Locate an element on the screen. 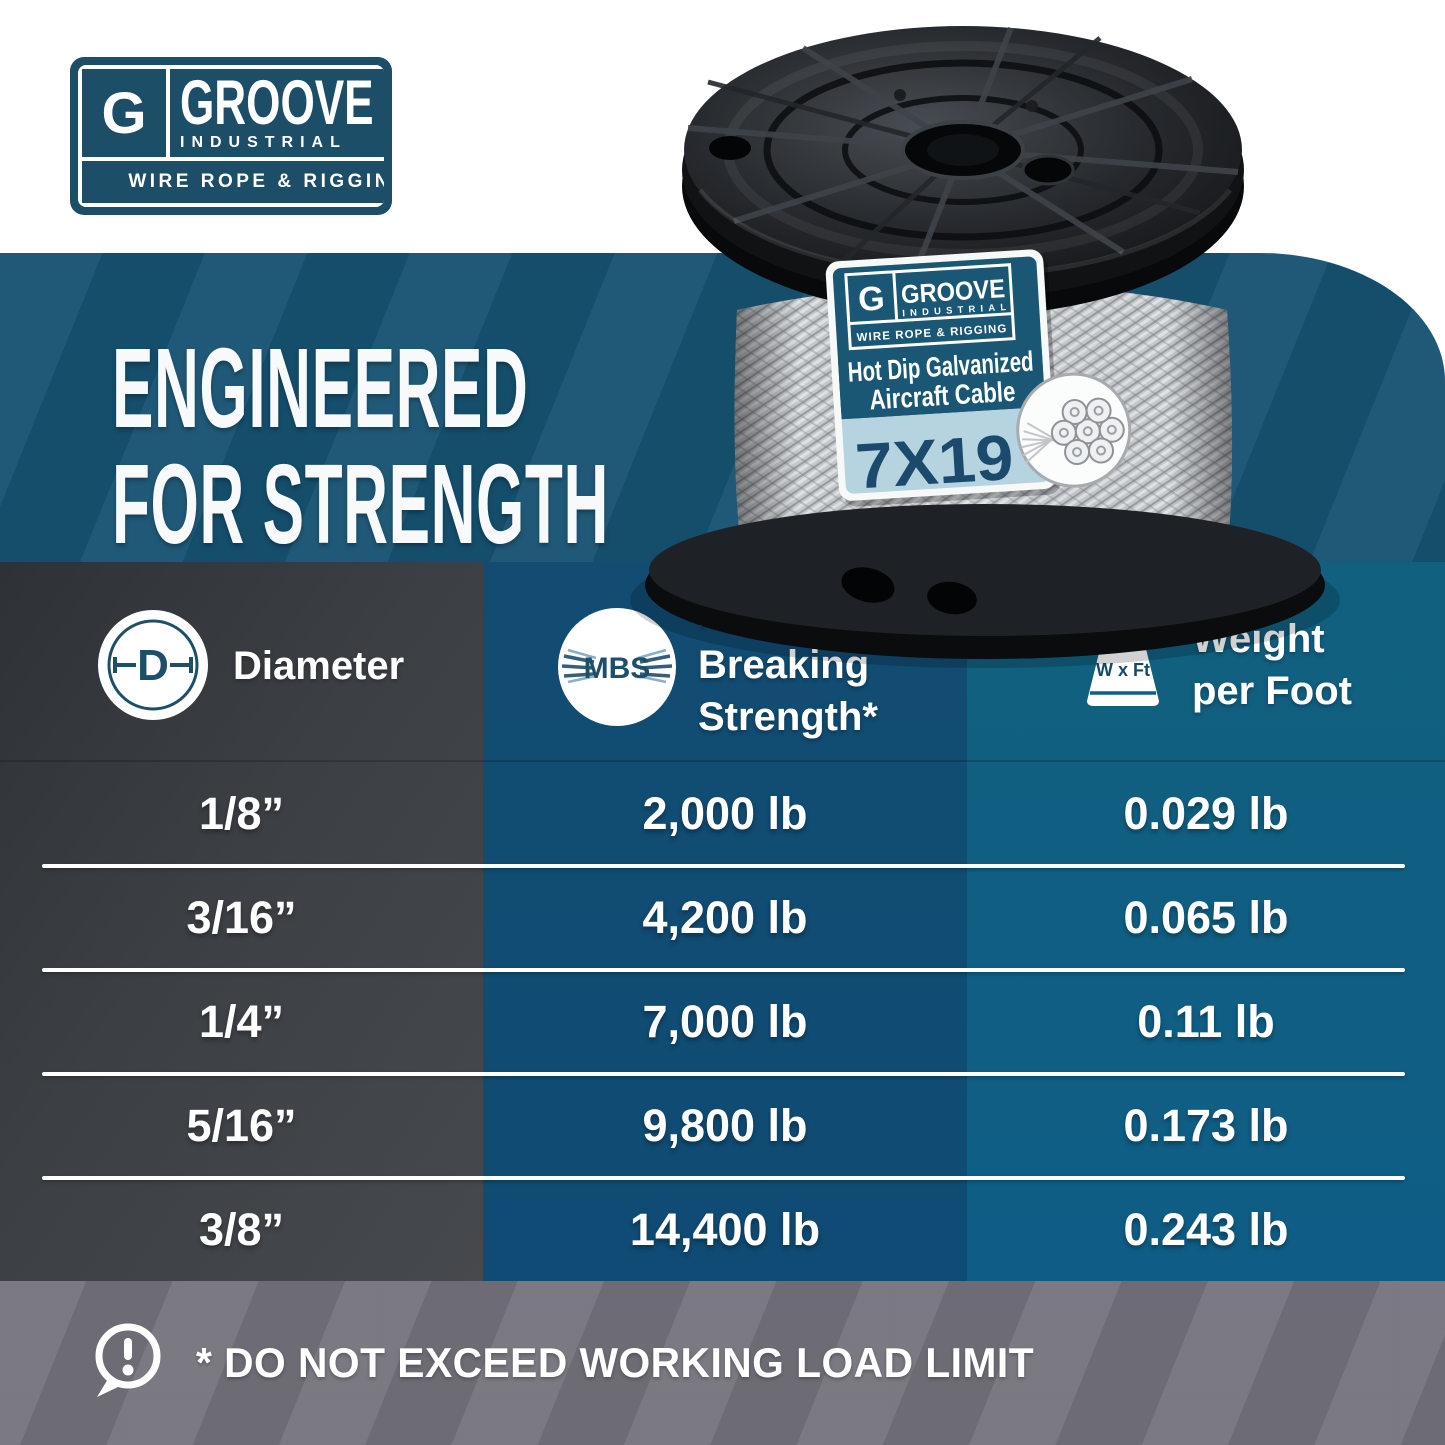 The height and width of the screenshot is (1445, 1445). spool-bottom-flange is located at coordinates (985, 581).